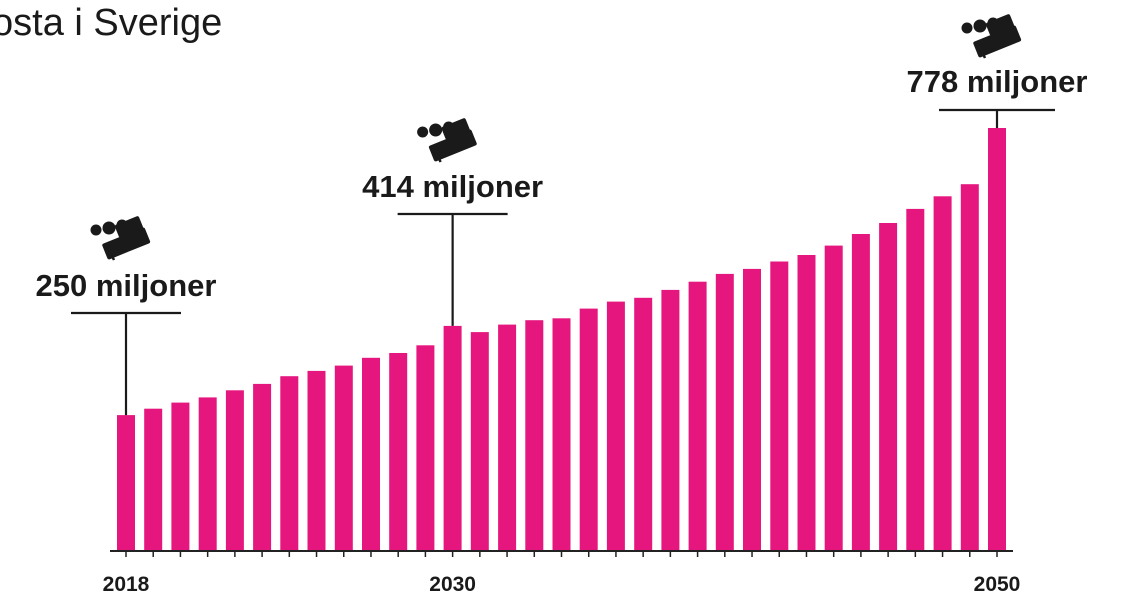 Image resolution: width=1133 pixels, height=598 pixels. I want to click on bar-2029, so click(425, 448).